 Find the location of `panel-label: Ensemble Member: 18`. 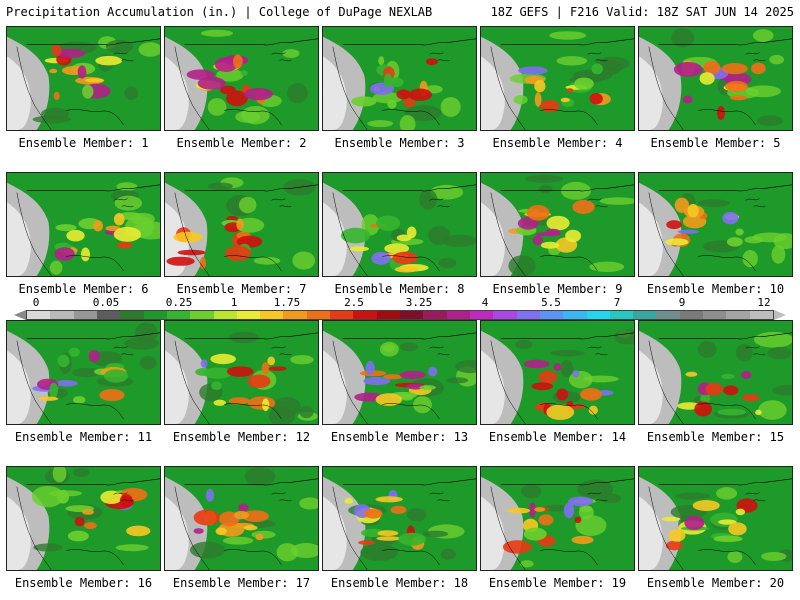

panel-label: Ensemble Member: 18 is located at coordinates (399, 583).